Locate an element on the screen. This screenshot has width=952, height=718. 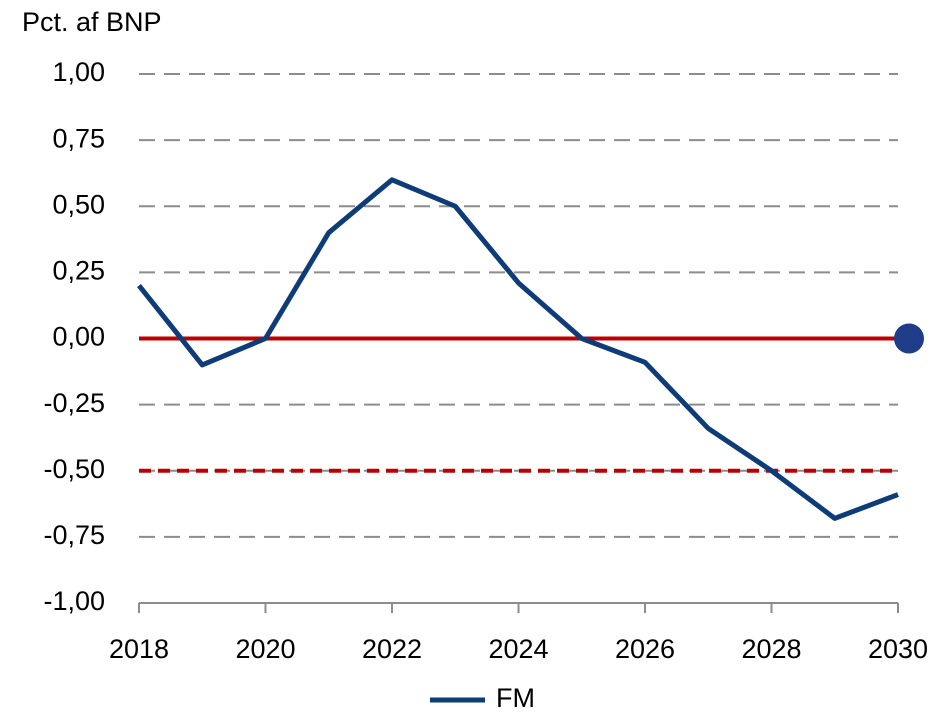
y-tick-label: 0,25 is located at coordinates (78, 271).